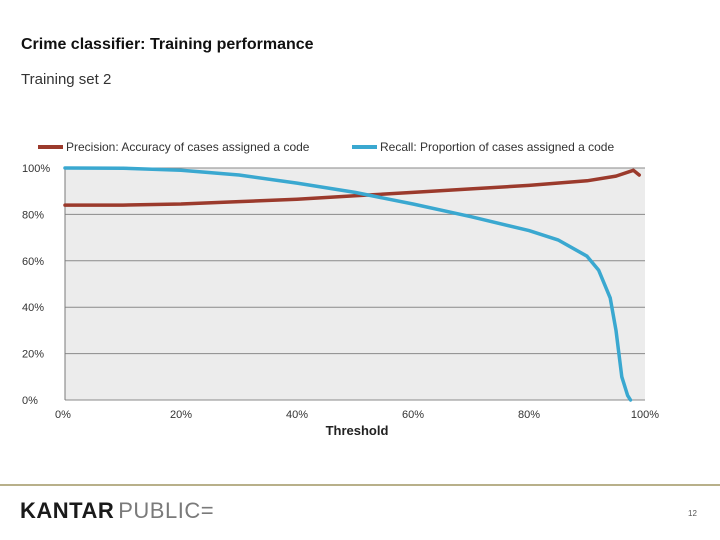 This screenshot has height=540, width=720. What do you see at coordinates (33, 308) in the screenshot?
I see `y-tick-label: 40%` at bounding box center [33, 308].